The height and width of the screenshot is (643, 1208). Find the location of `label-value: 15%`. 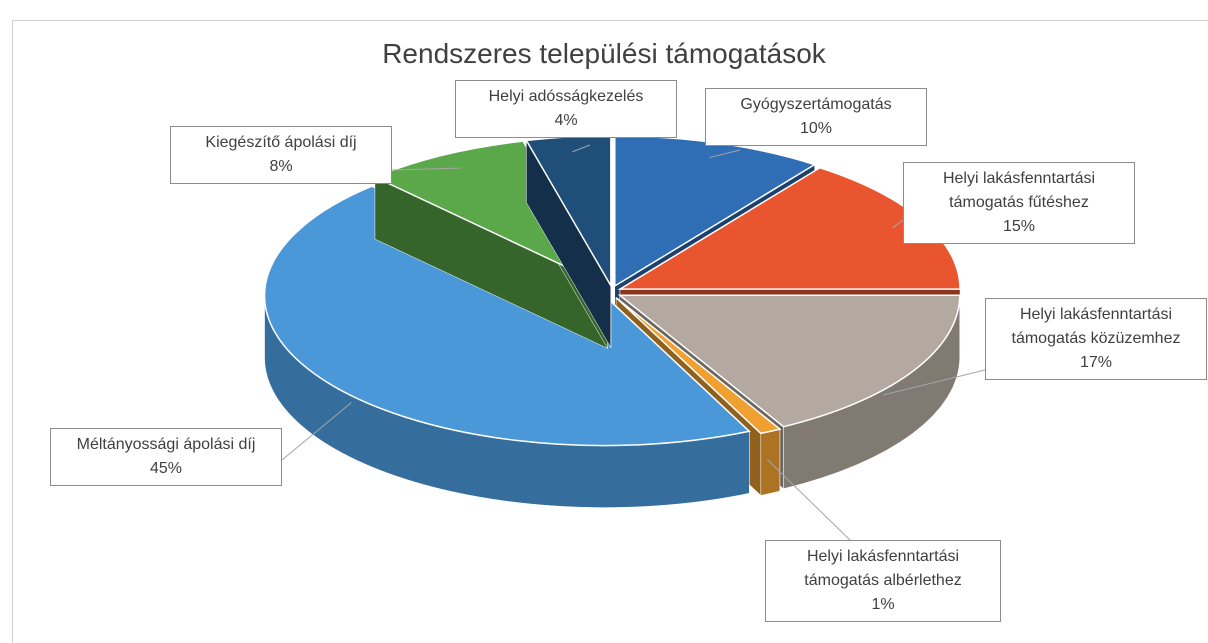

label-value: 15% is located at coordinates (1019, 226).